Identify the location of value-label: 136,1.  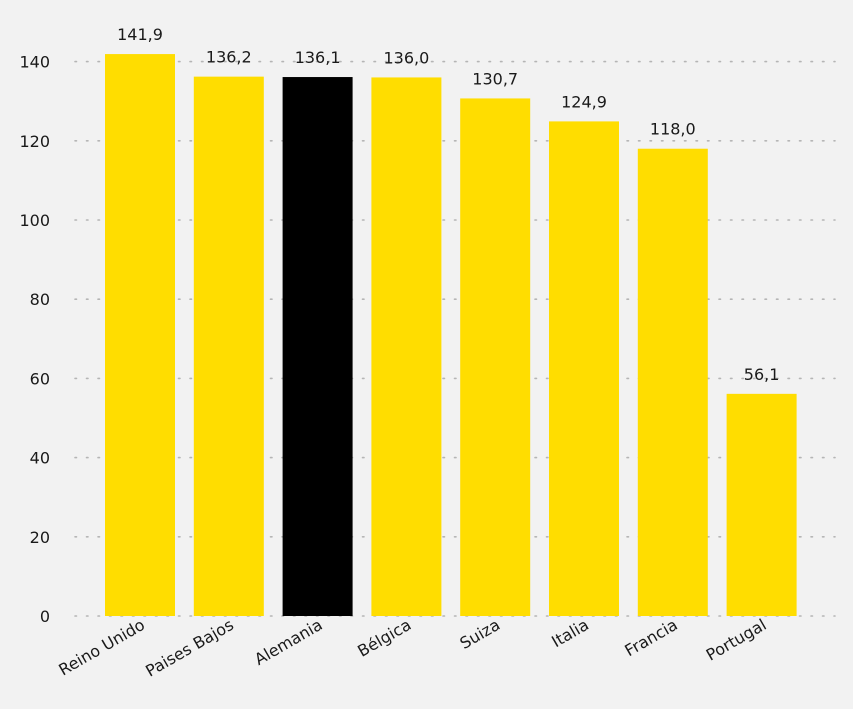
(318, 57).